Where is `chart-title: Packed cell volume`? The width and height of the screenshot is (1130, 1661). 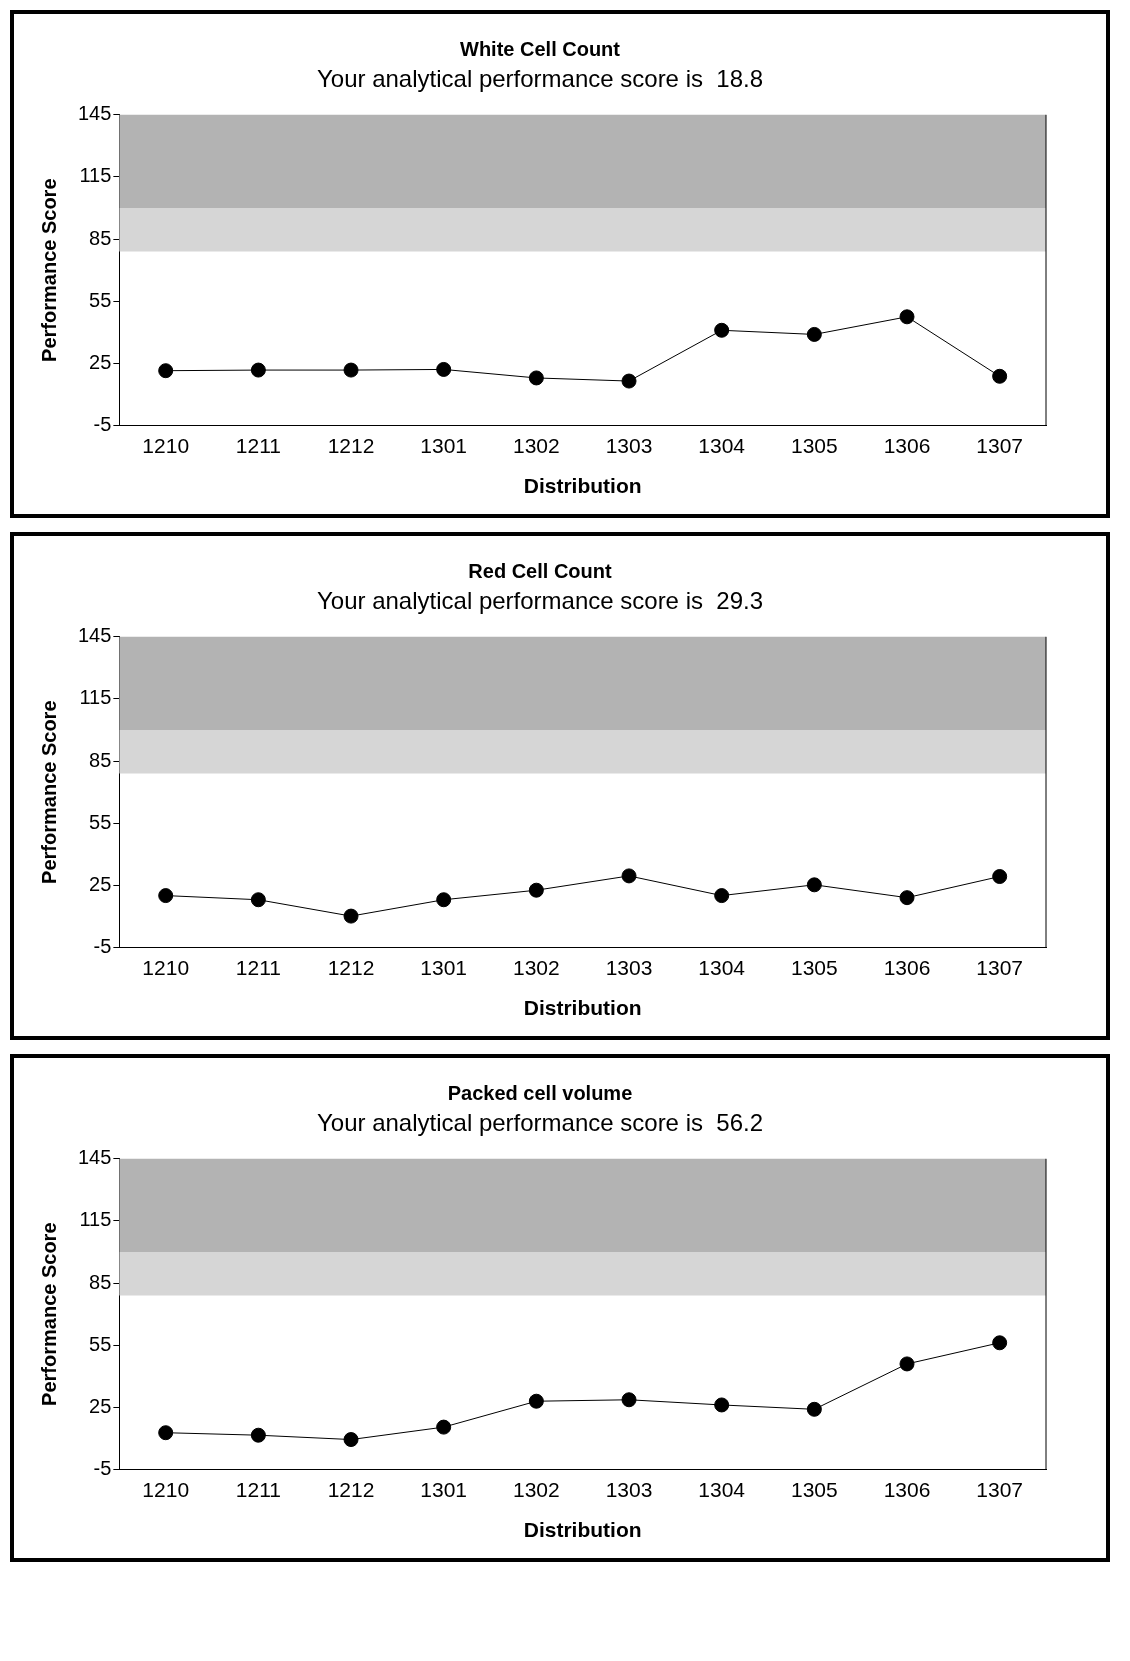 chart-title: Packed cell volume is located at coordinates (540, 1092).